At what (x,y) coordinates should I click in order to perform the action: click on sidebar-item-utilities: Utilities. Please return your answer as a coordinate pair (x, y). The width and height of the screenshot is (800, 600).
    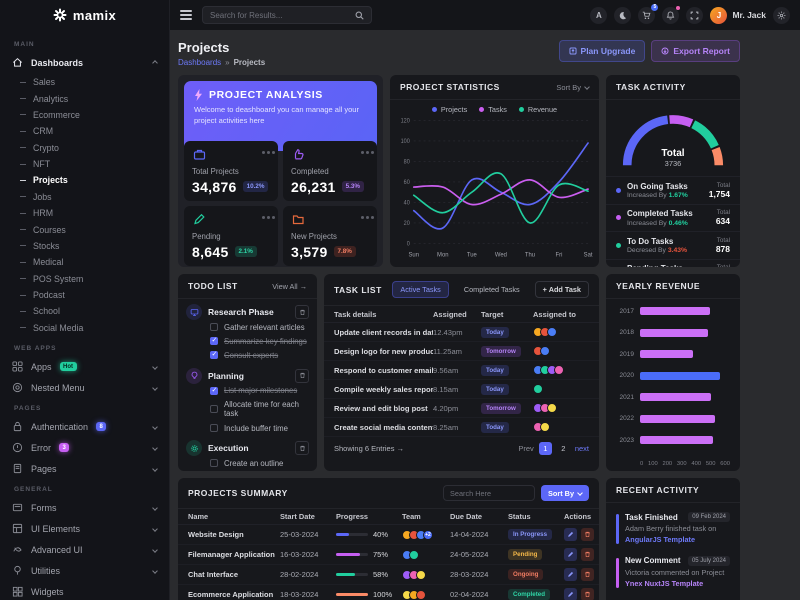
    Looking at the image, I should click on (84, 570).